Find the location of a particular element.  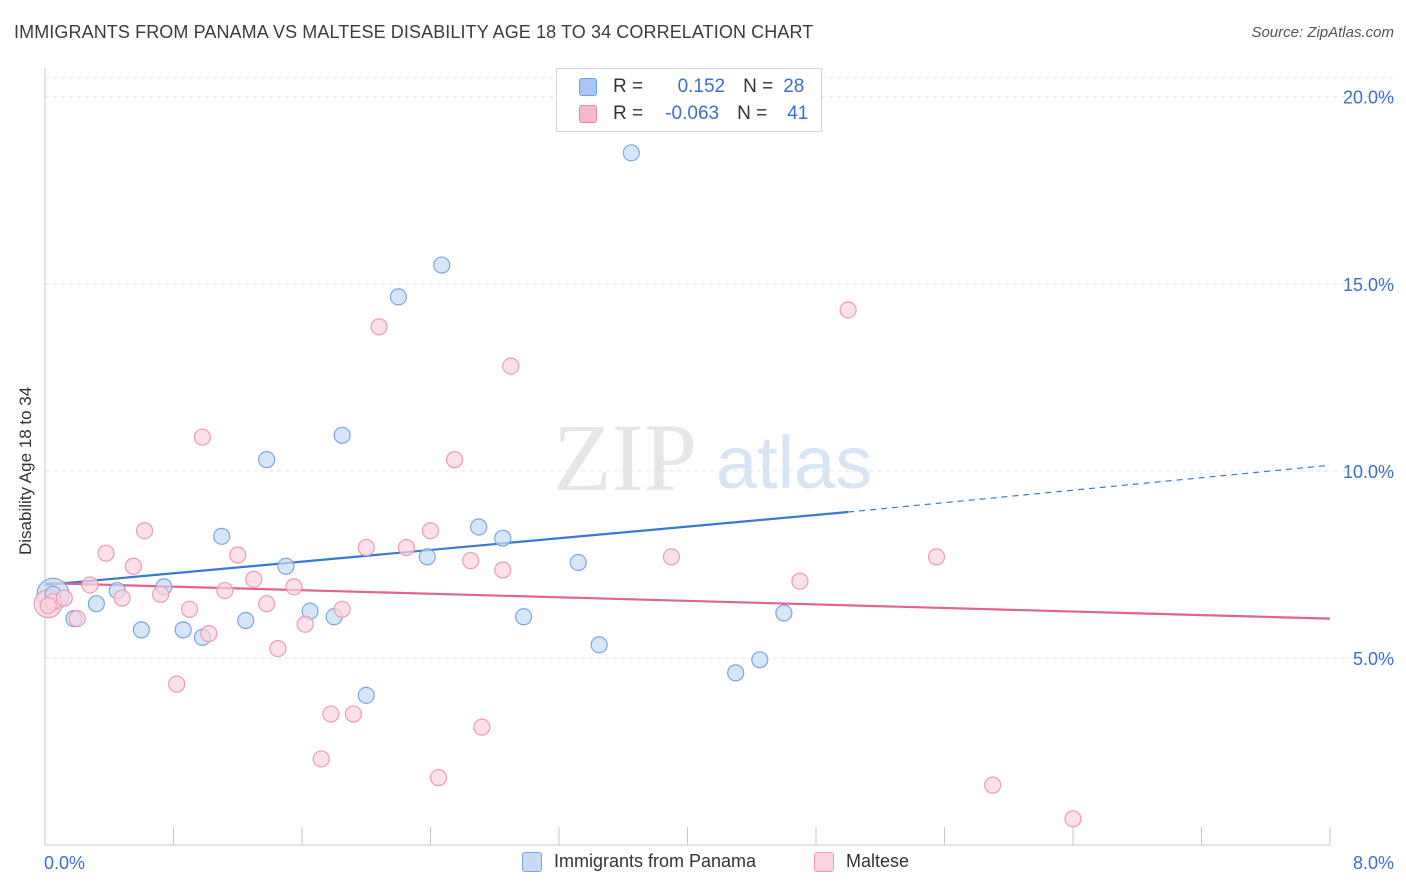

y-tick-label: 15.0% is located at coordinates (1368, 285).